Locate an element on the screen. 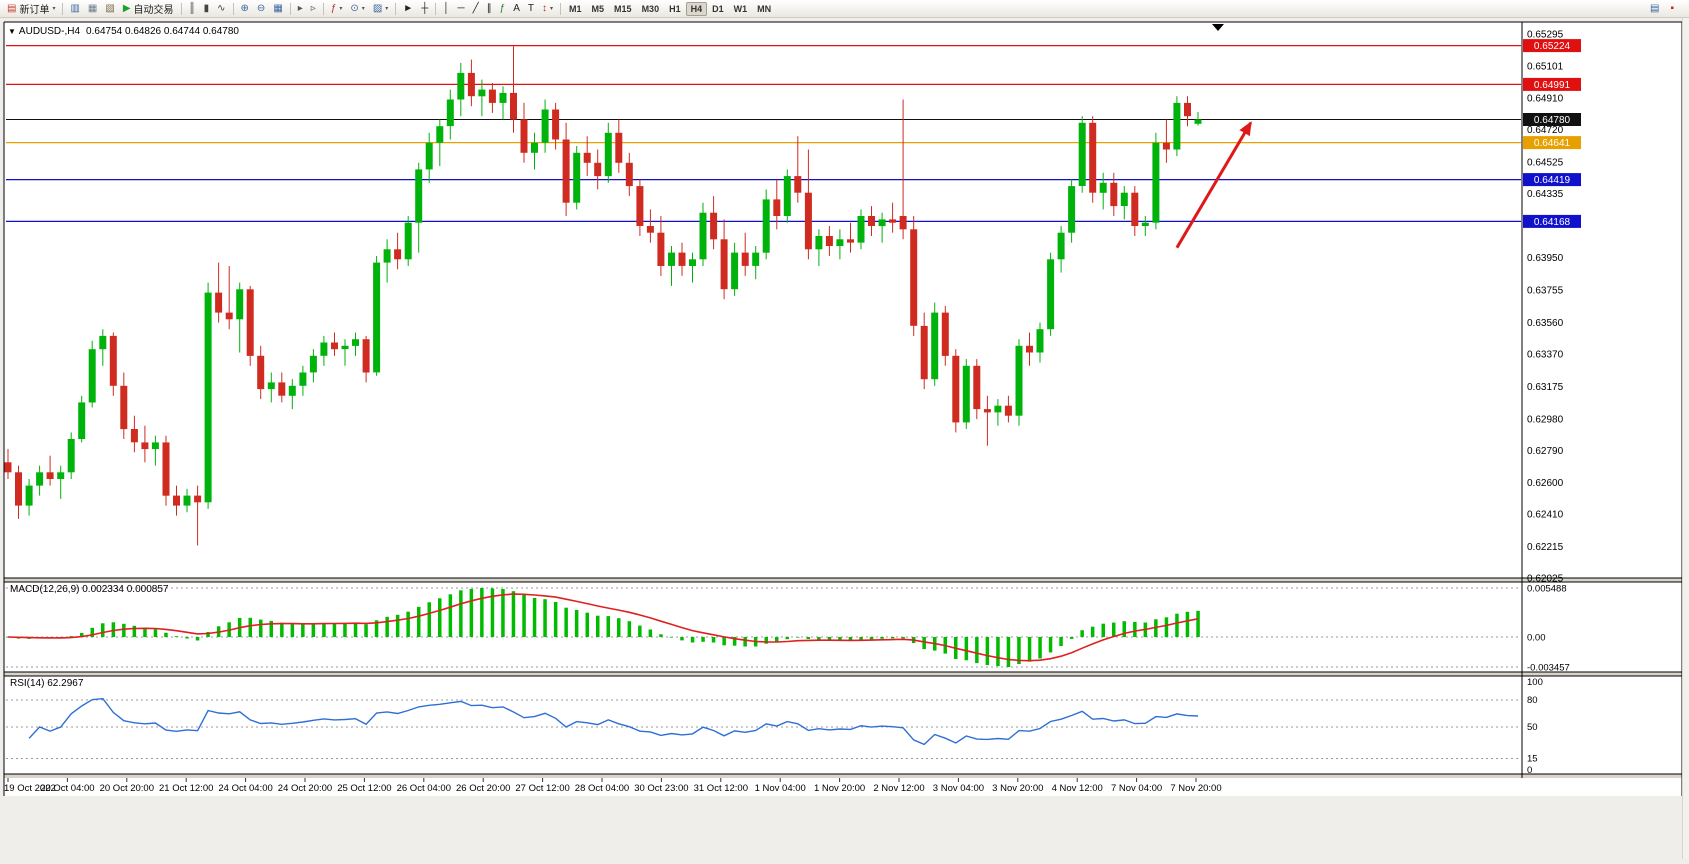 This screenshot has height=864, width=1689. zoom-in-button: ⊕ is located at coordinates (245, 9).